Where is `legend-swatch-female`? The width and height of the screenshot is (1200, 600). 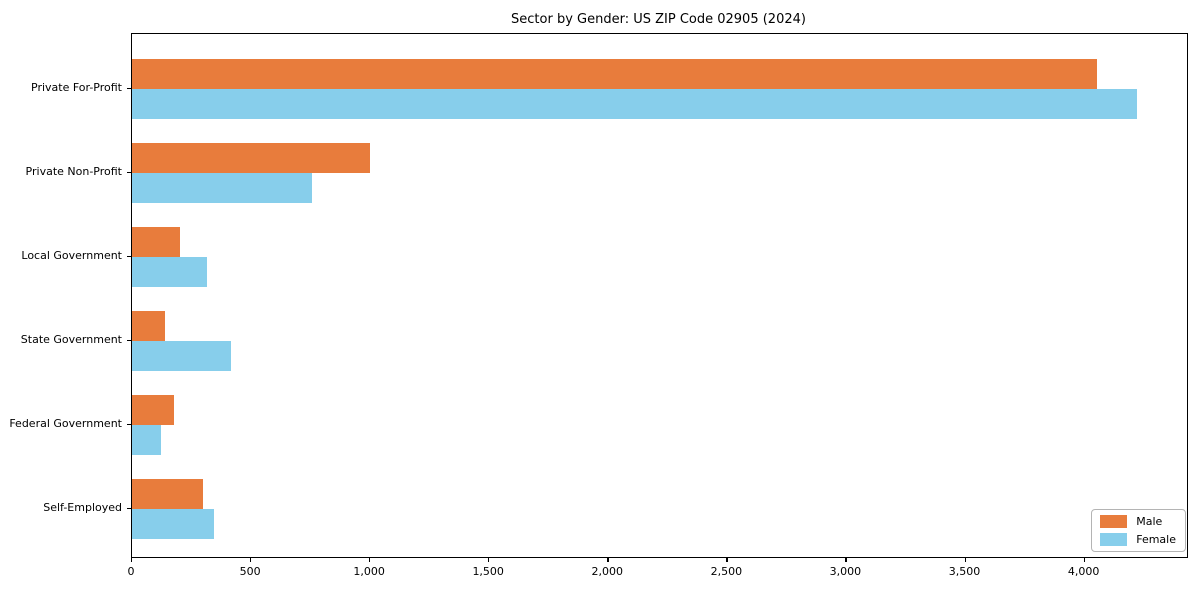 legend-swatch-female is located at coordinates (1114, 539).